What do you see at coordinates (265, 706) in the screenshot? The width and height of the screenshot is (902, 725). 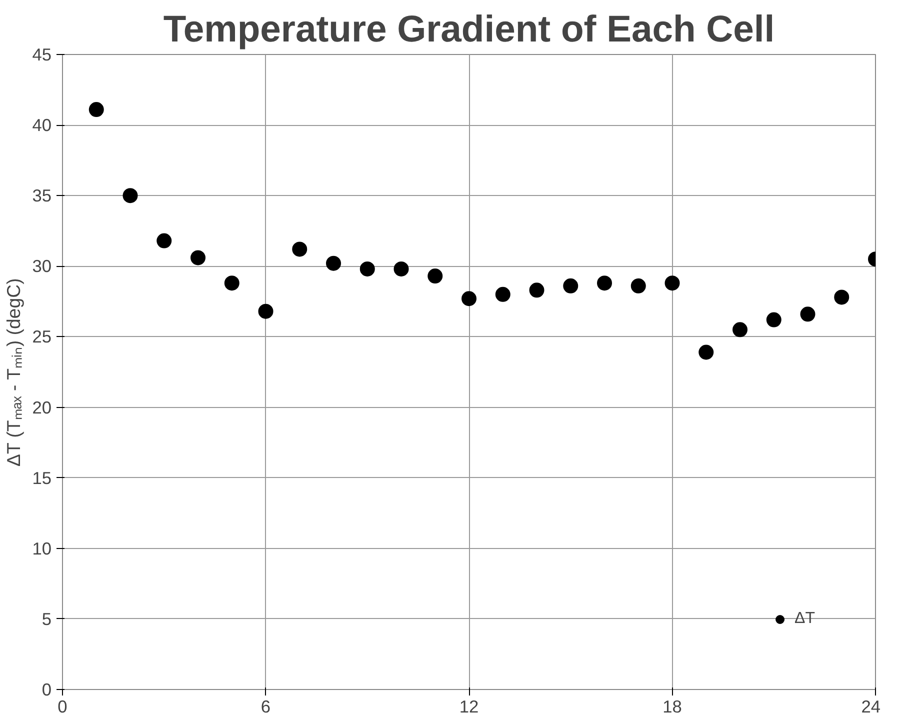 I see `x-tick-label: 6` at bounding box center [265, 706].